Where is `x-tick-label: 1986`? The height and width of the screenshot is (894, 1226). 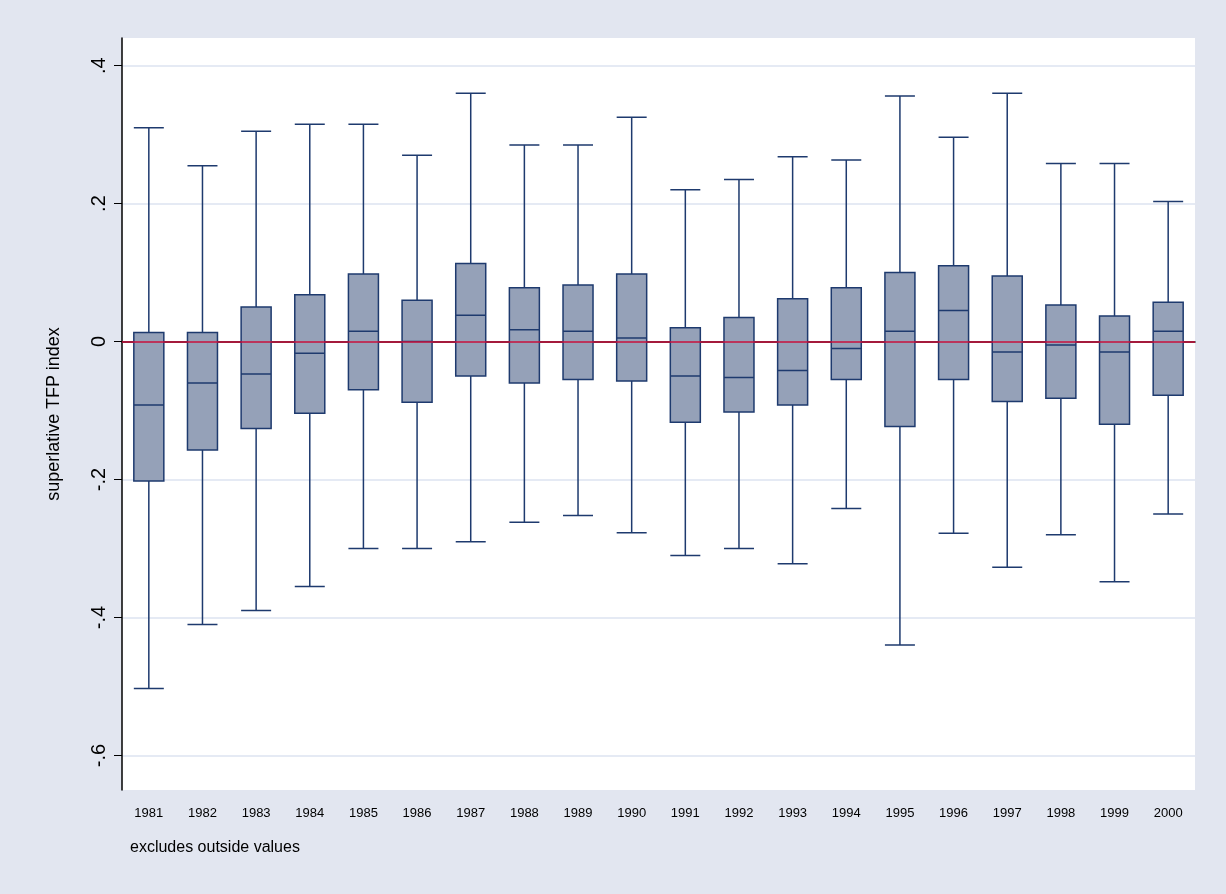 x-tick-label: 1986 is located at coordinates (417, 812).